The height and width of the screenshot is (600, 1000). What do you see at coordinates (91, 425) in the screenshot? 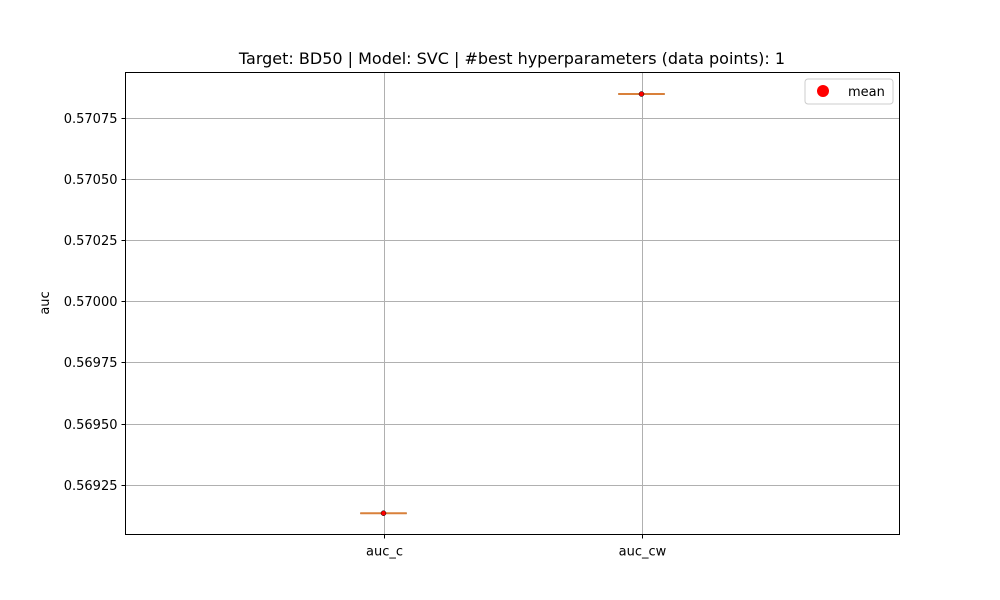
I see `y-tick-label: 0.56950` at bounding box center [91, 425].